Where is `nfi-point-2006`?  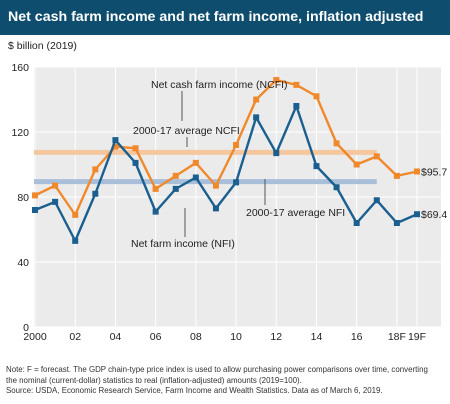 nfi-point-2006 is located at coordinates (155, 211).